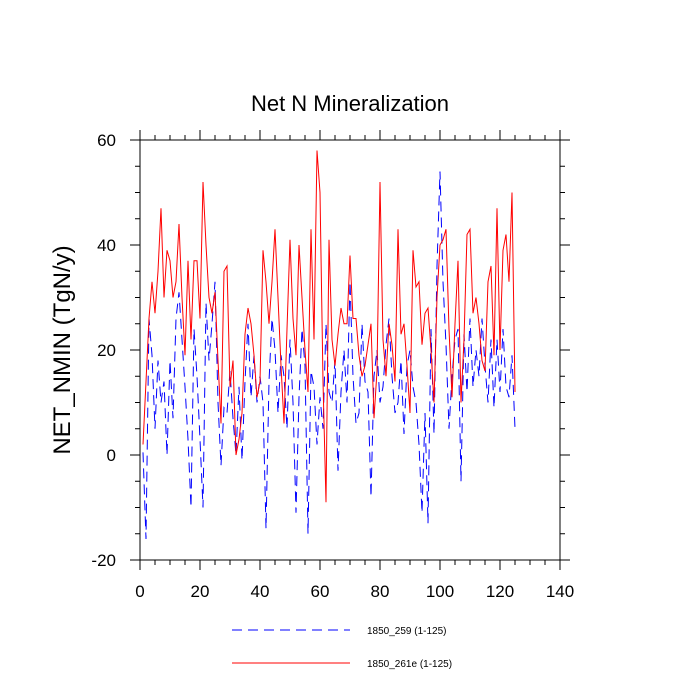 Image resolution: width=700 pixels, height=700 pixels. I want to click on x-tick-label: 120, so click(500, 591).